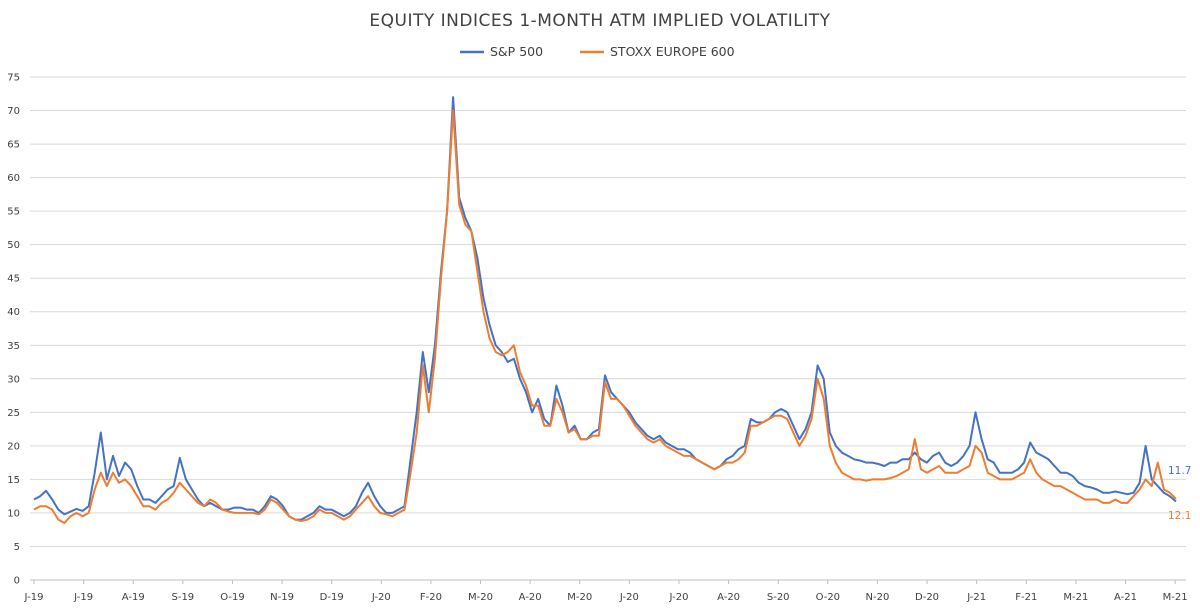 The width and height of the screenshot is (1200, 610). What do you see at coordinates (232, 597) in the screenshot?
I see `x-tick-label: O-19` at bounding box center [232, 597].